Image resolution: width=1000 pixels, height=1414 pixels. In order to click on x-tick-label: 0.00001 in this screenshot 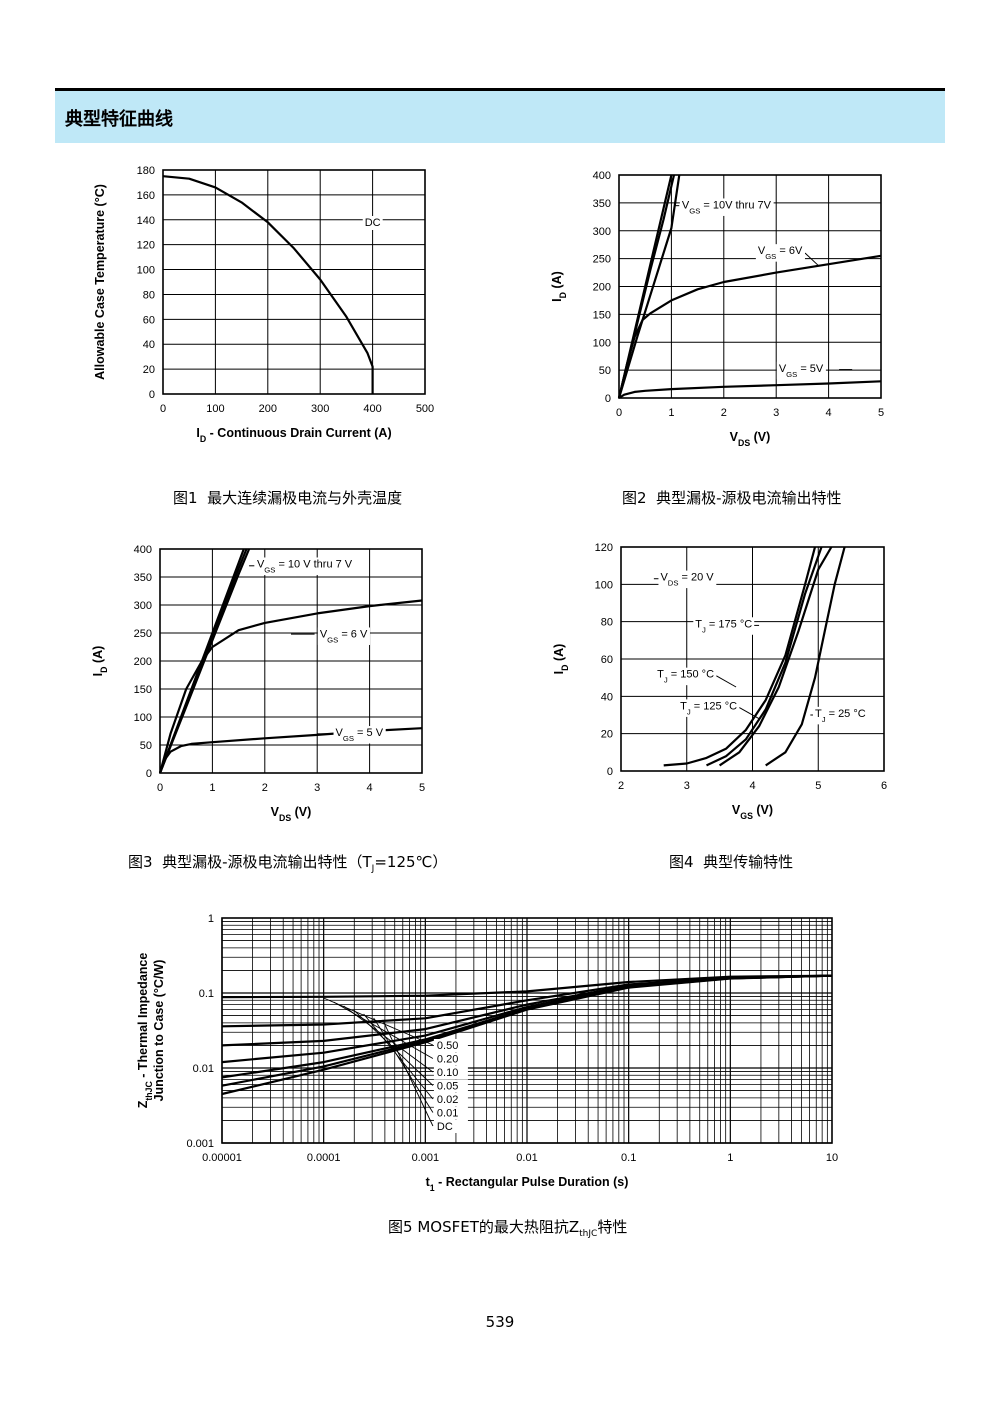, I will do `click(222, 1158)`.